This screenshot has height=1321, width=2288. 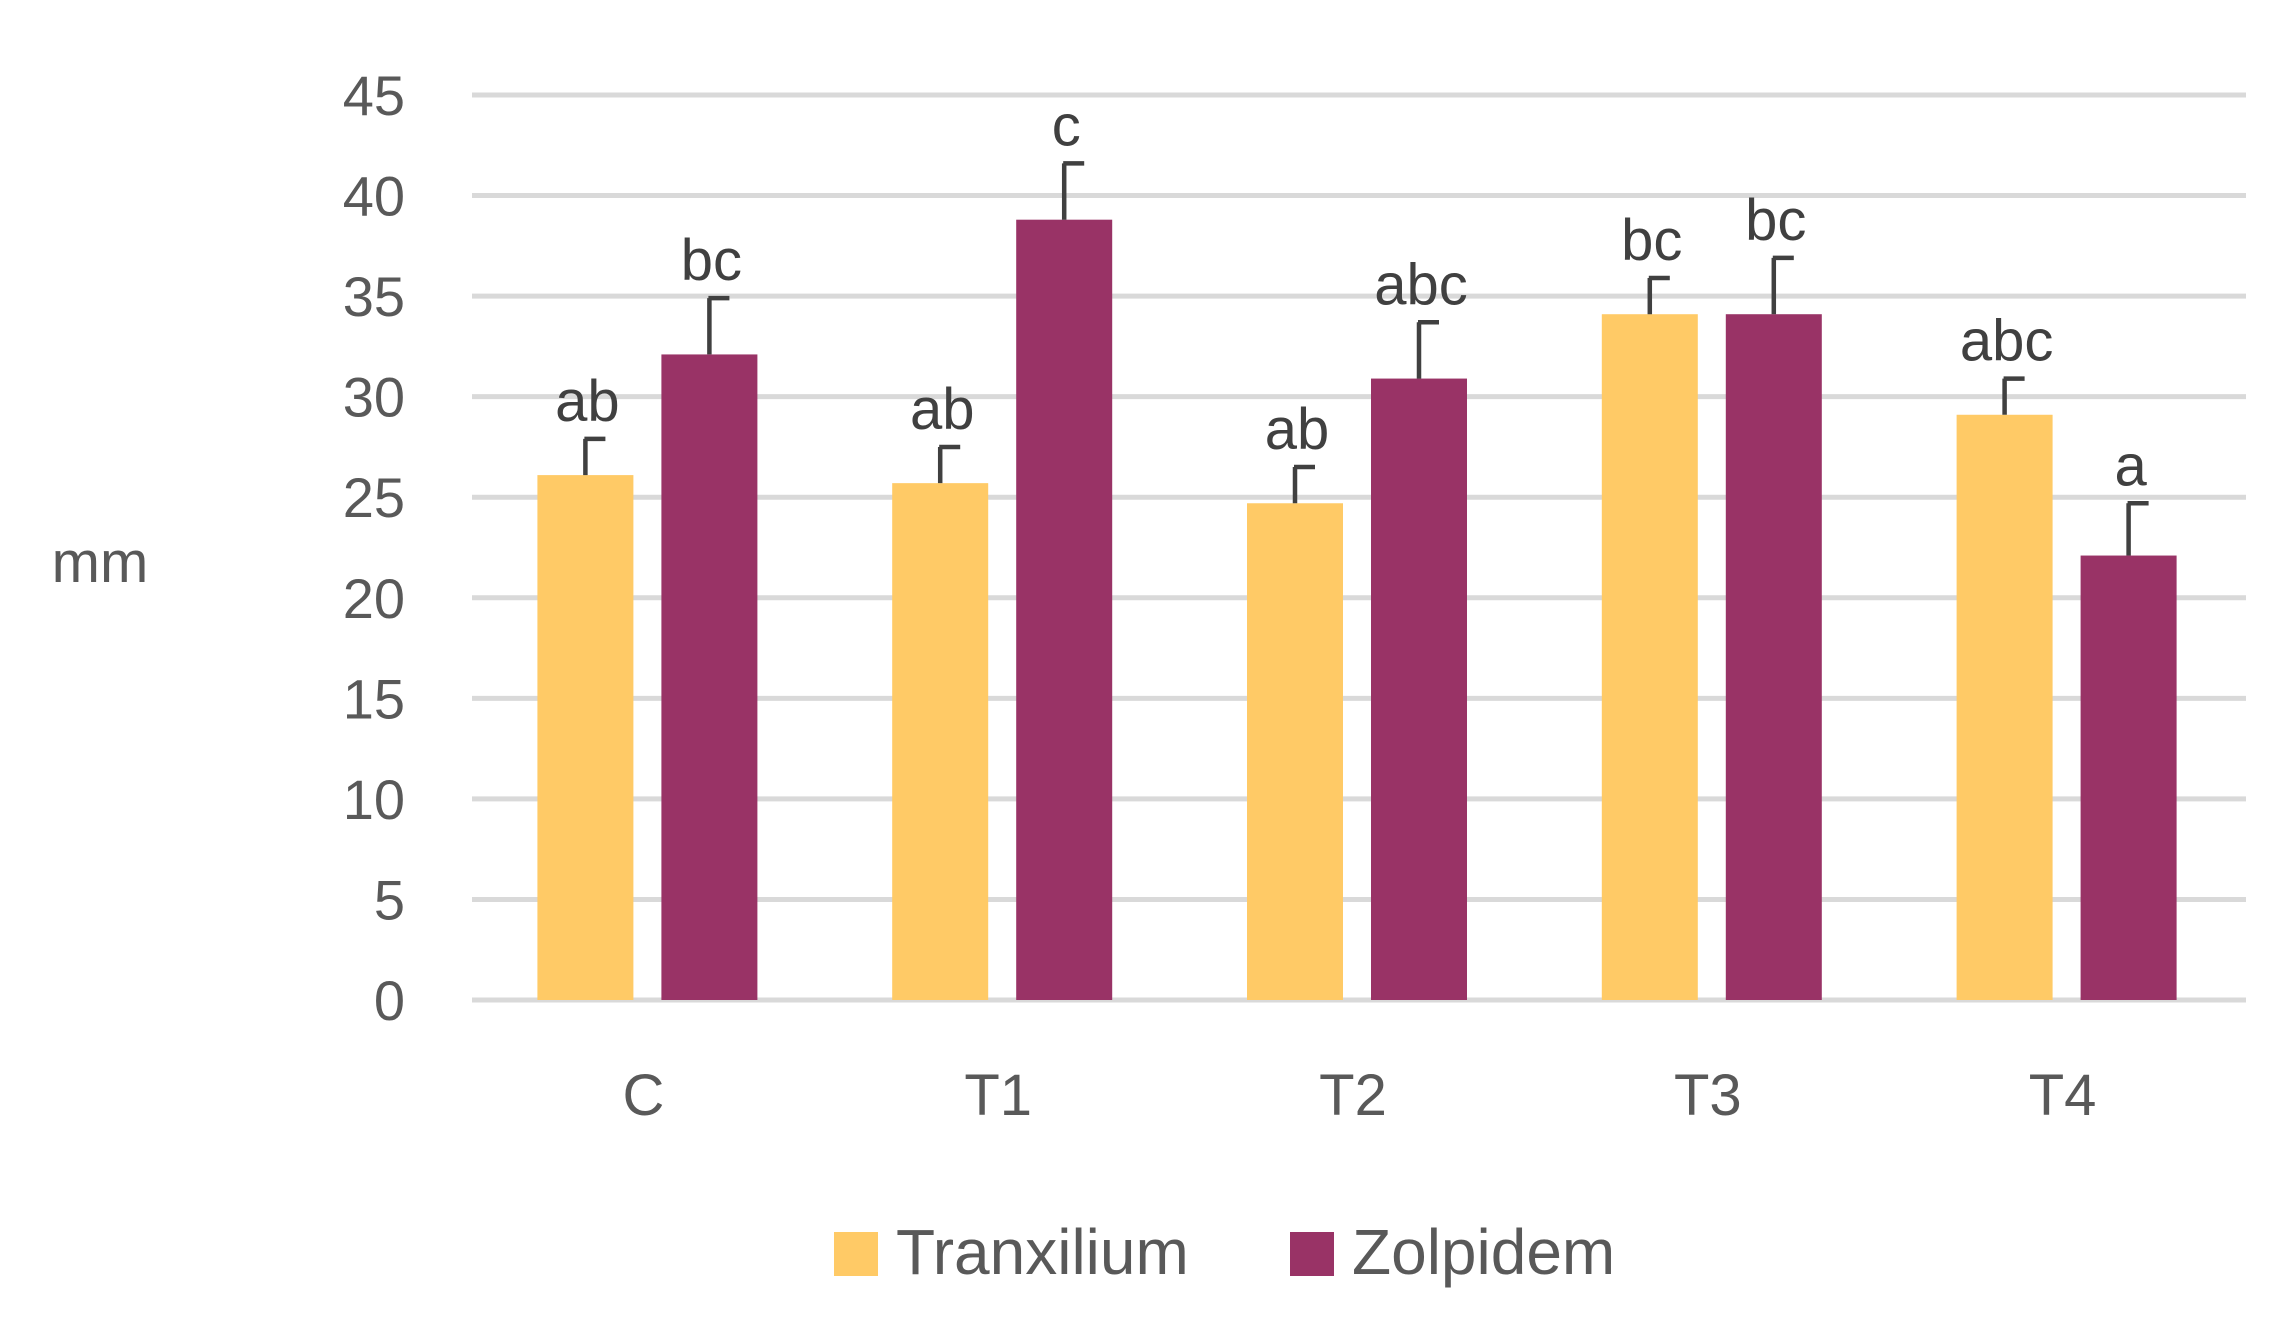 What do you see at coordinates (940, 742) in the screenshot?
I see `bar-tranxilium-t1` at bounding box center [940, 742].